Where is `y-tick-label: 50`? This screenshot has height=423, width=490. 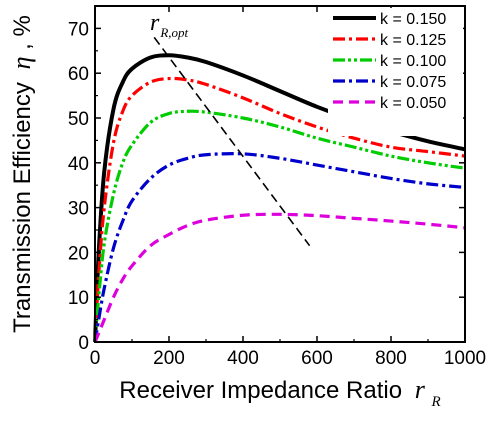
y-tick-label: 50 is located at coordinates (78, 119).